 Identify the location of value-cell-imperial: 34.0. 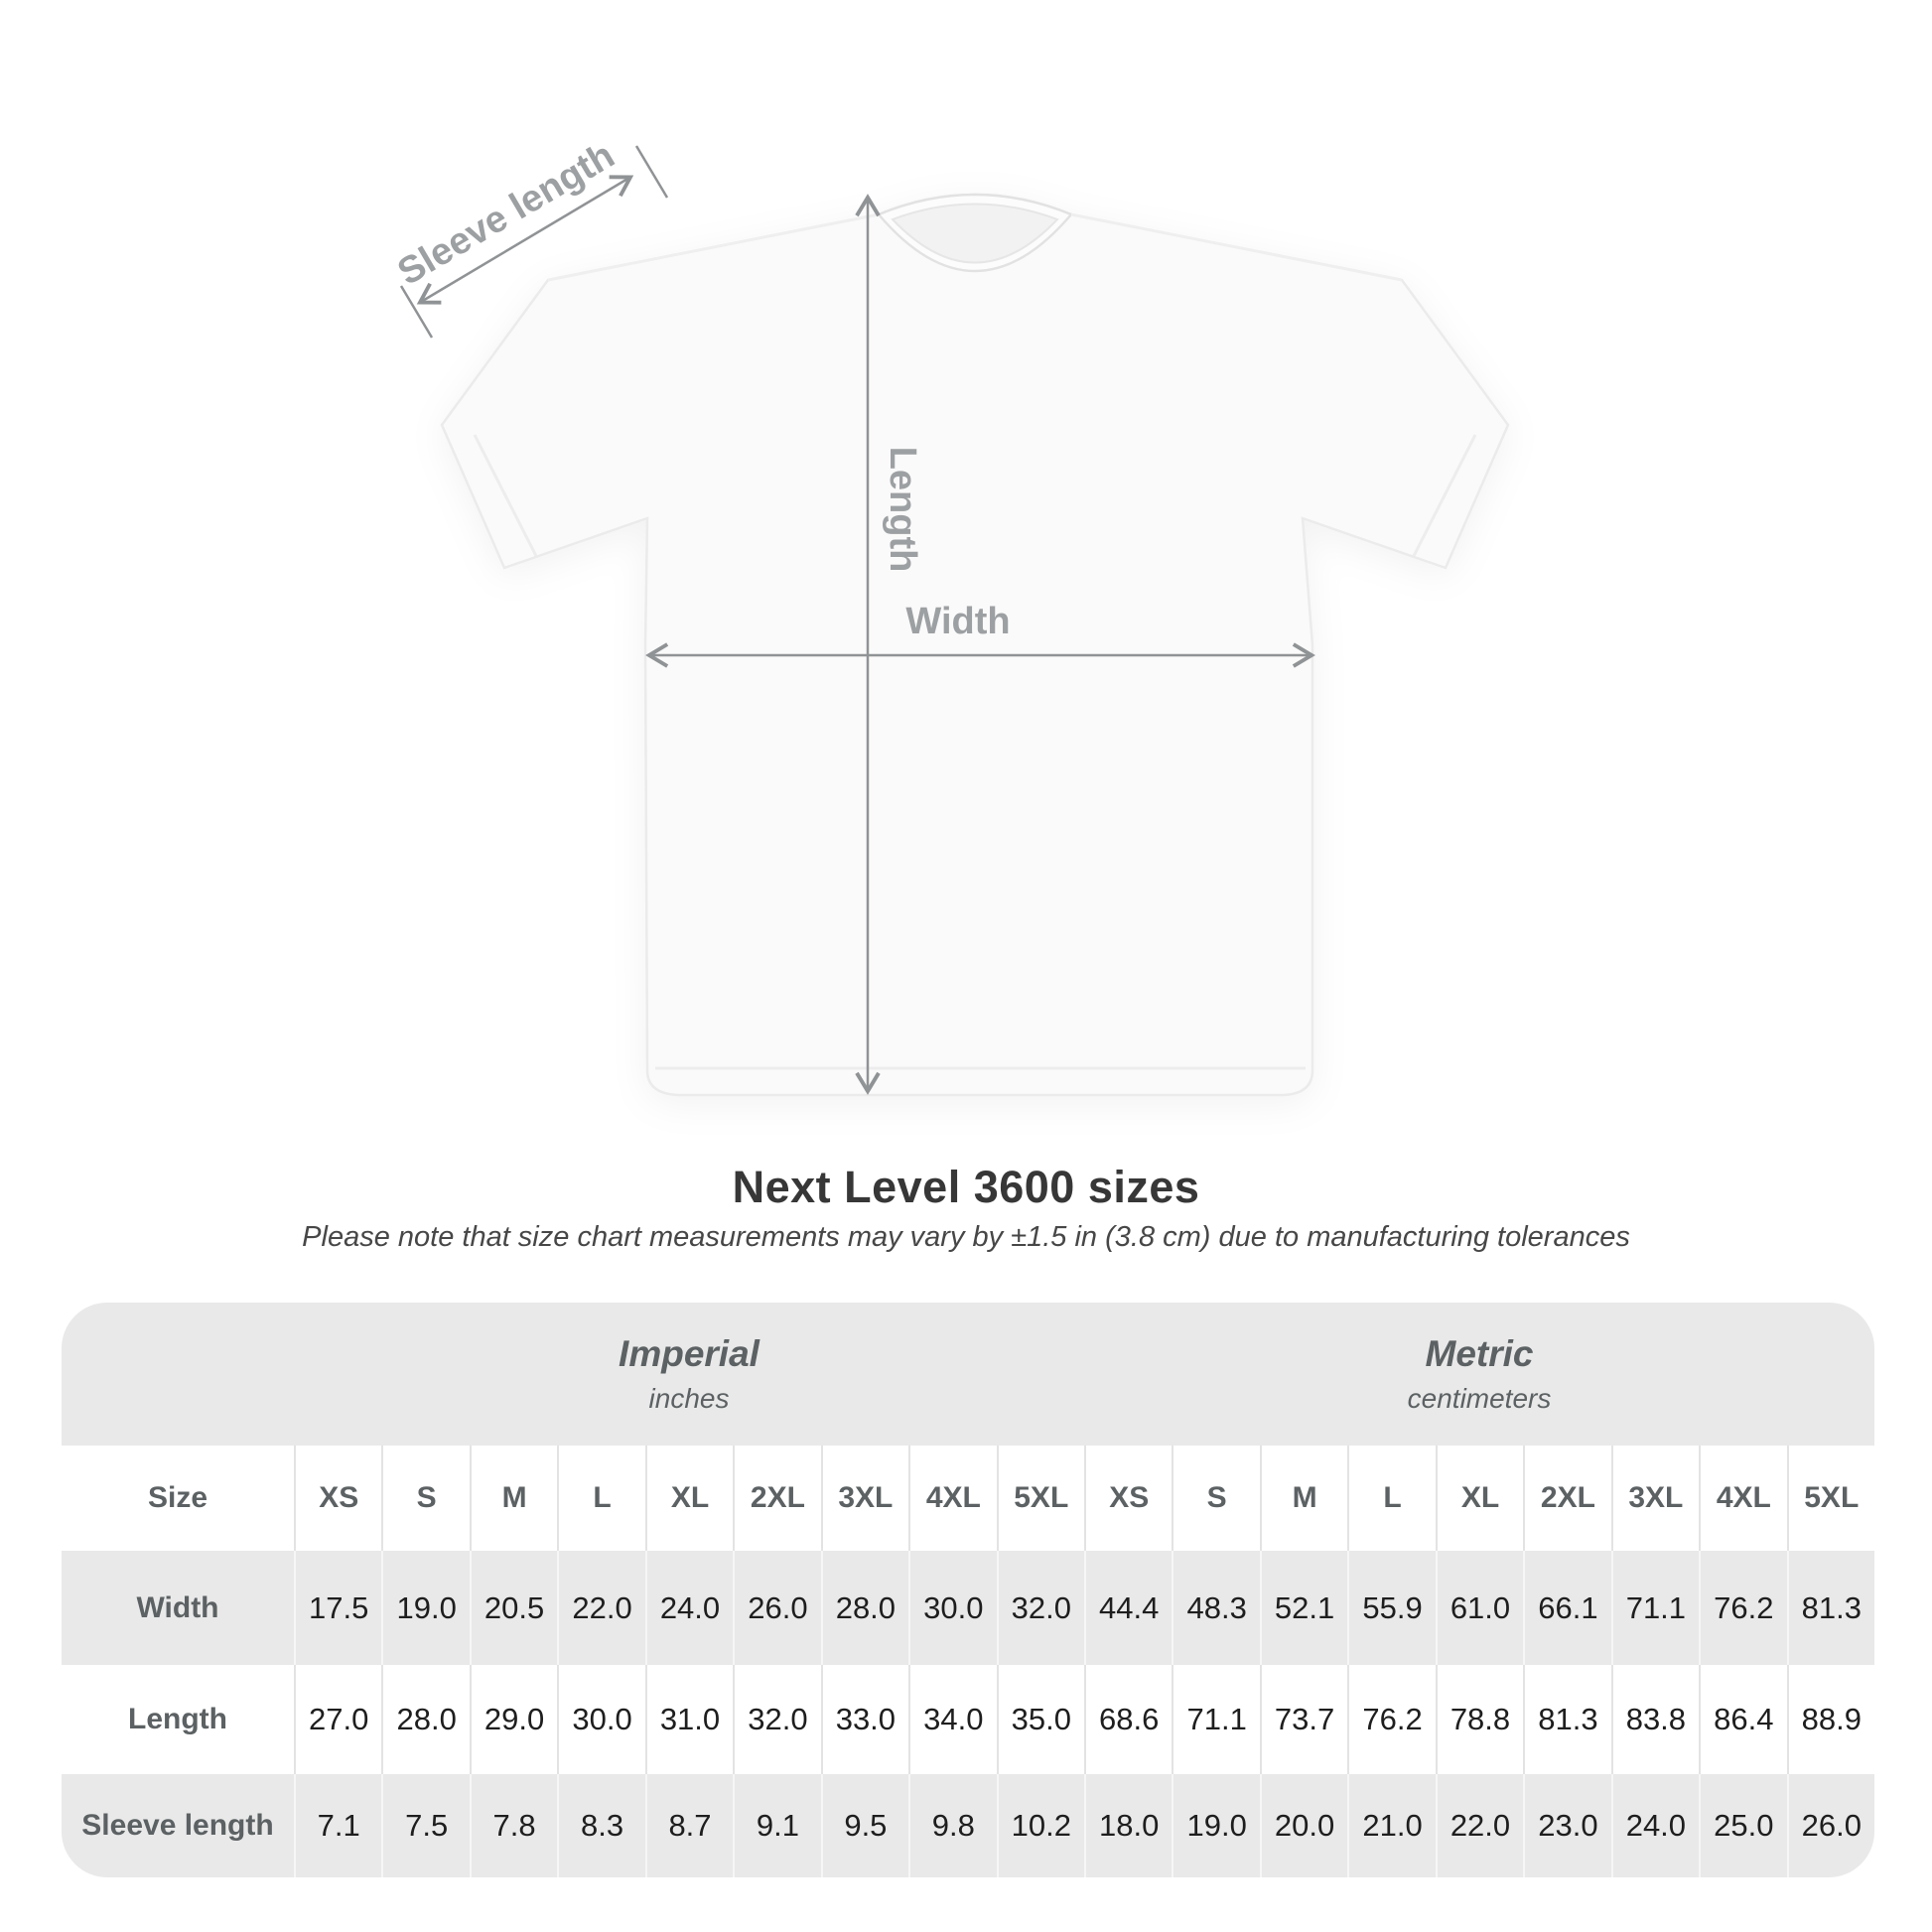
(952, 1719).